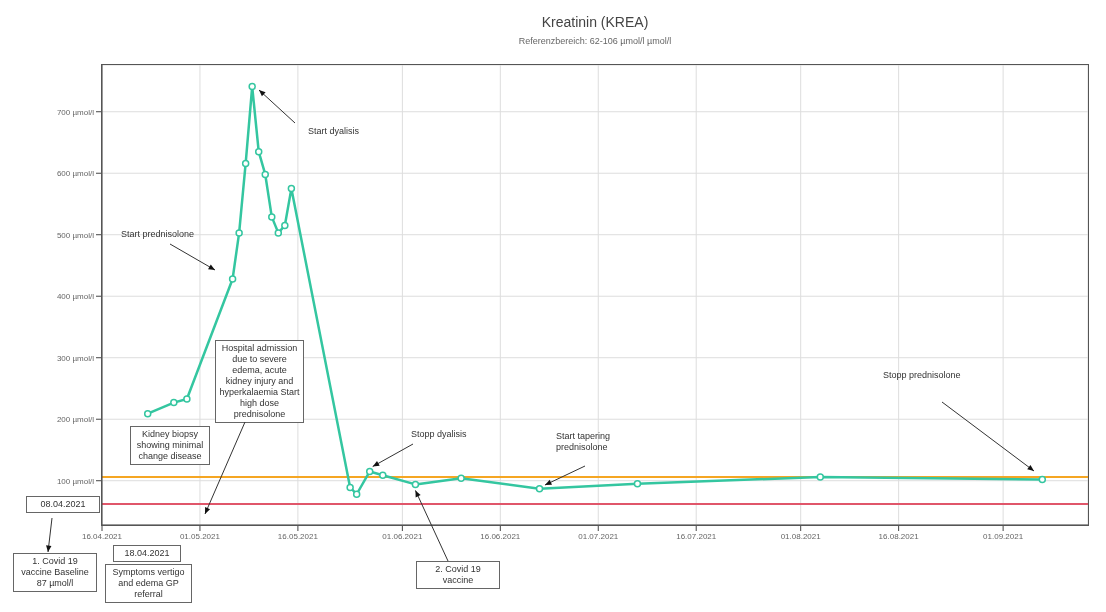  Describe the element at coordinates (899, 536) in the screenshot. I see `x-tick-label: 16.08.2021` at that location.